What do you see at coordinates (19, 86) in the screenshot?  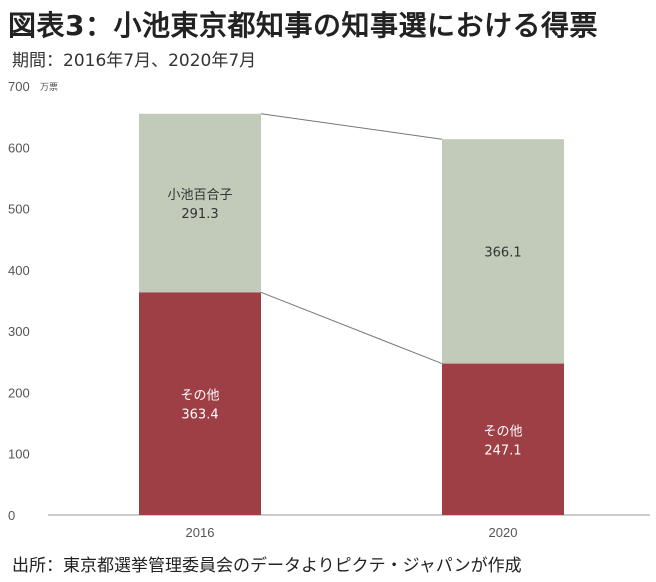 I see `y-tick-label: 700` at bounding box center [19, 86].